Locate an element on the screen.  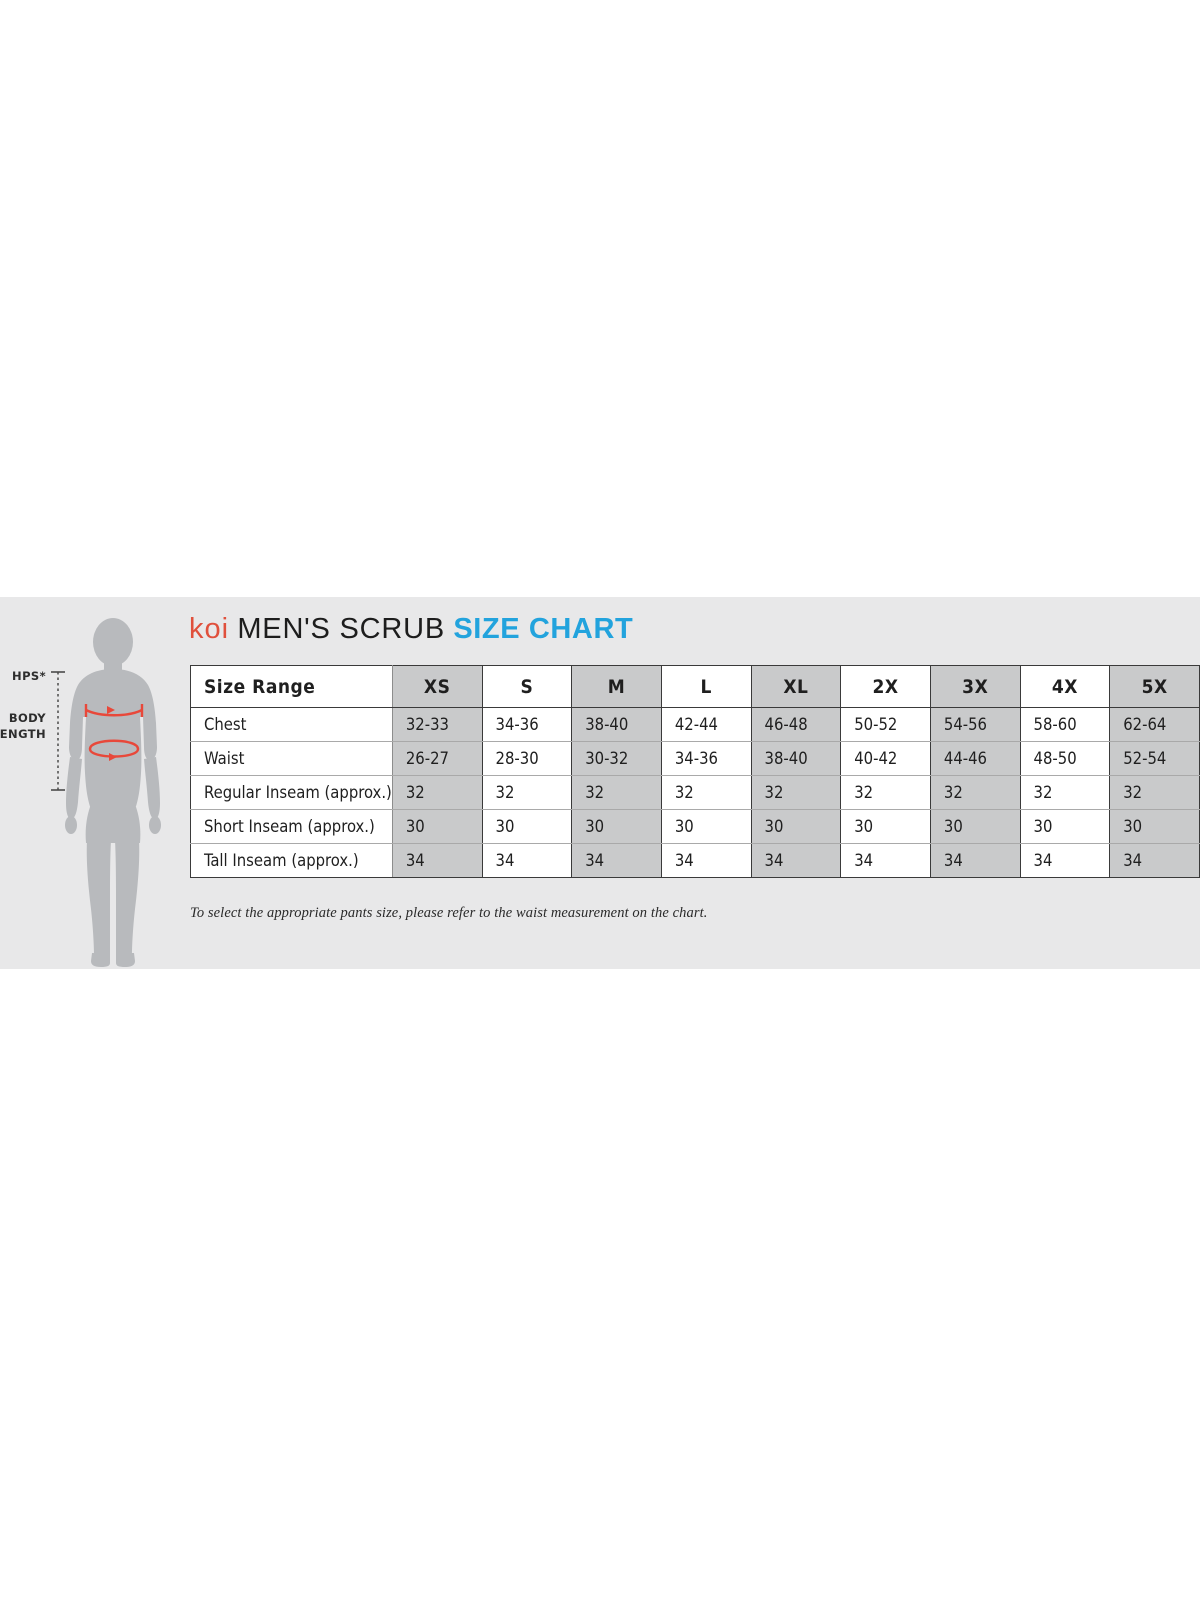
title-segment: MEN'S SCRUB is located at coordinates (341, 629).